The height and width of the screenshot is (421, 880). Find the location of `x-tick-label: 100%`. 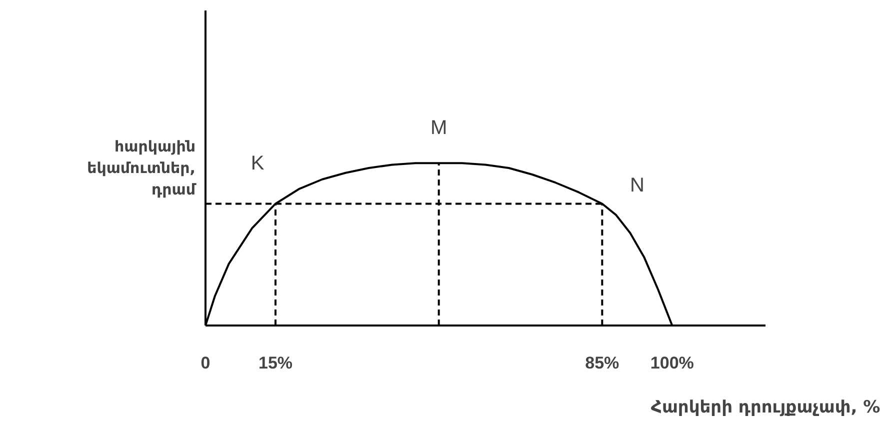

x-tick-label: 100% is located at coordinates (672, 363).